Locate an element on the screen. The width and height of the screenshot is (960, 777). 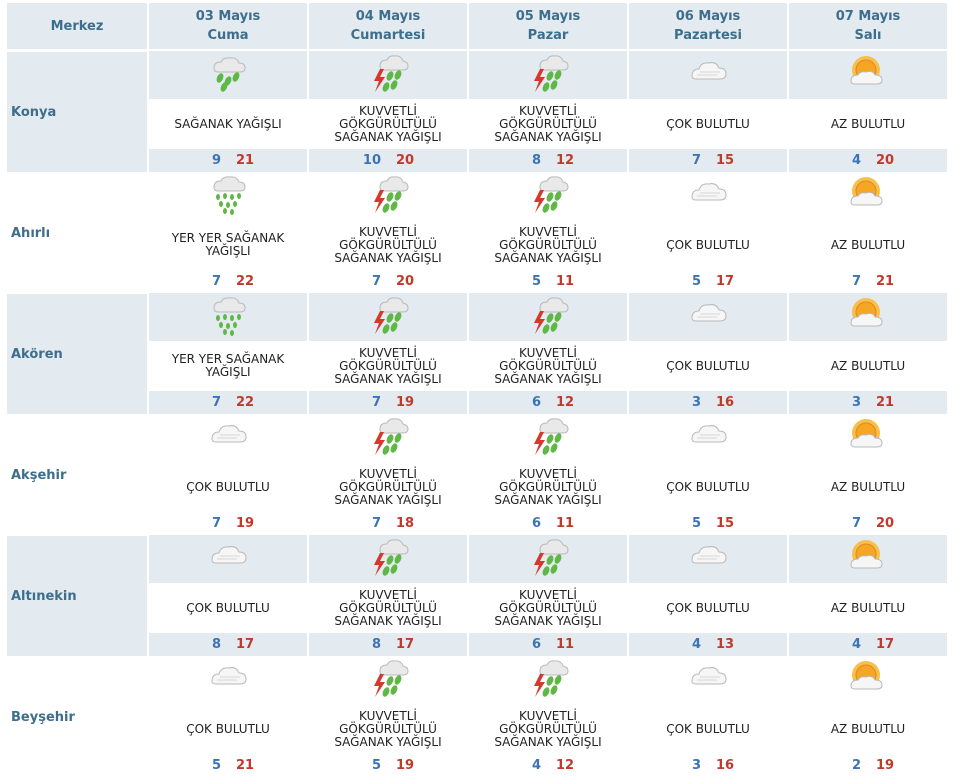
forecast-cell: ÇOK BULUTLU 8 17 is located at coordinates (228, 595).